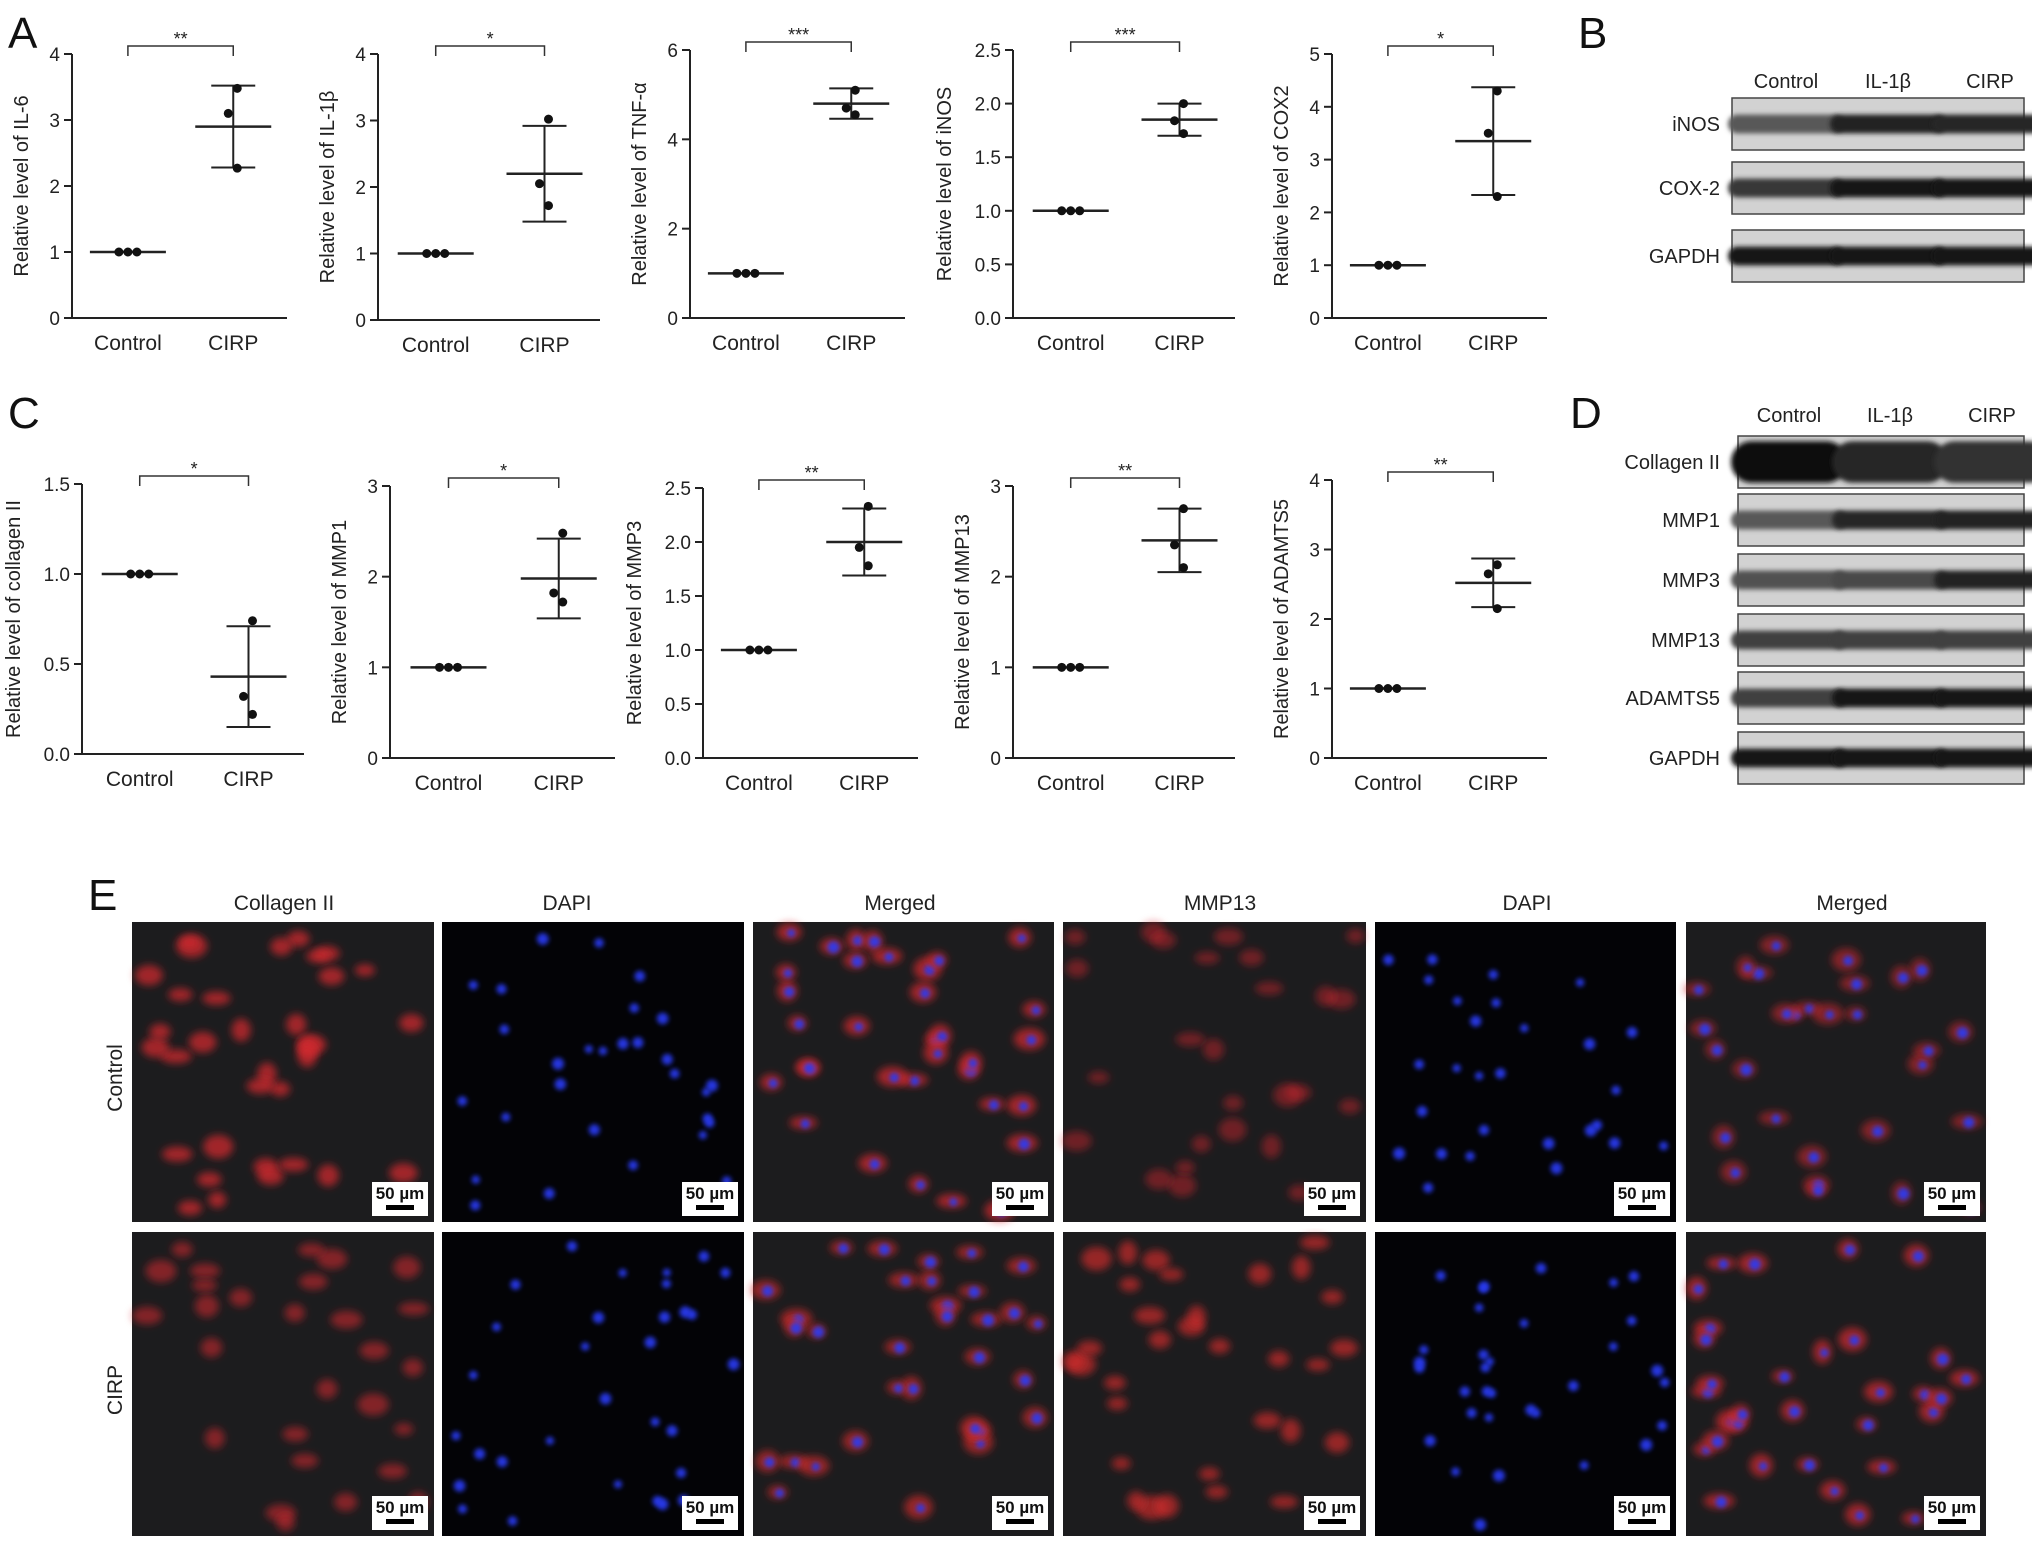 The image size is (2032, 1545). I want to click on micro-col-merged-1: Merged, so click(899, 903).